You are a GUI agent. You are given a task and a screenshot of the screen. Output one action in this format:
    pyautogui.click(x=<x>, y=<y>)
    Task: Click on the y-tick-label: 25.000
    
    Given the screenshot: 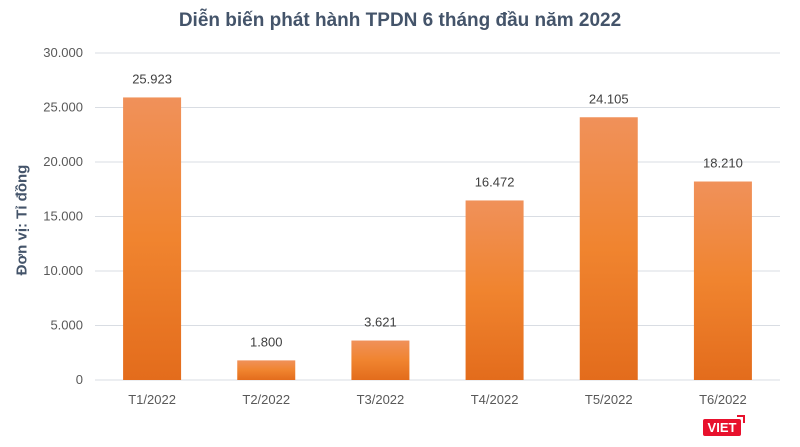 What is the action you would take?
    pyautogui.click(x=63, y=107)
    